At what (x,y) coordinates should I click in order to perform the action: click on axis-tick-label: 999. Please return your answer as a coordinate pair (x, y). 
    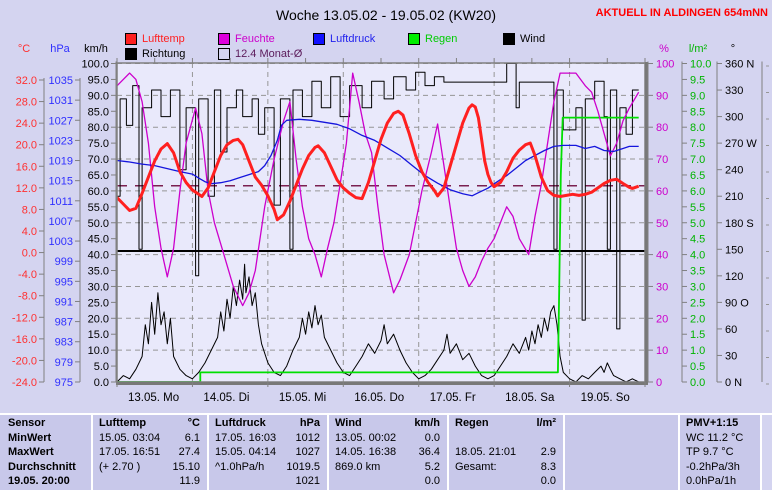
    Looking at the image, I should click on (64, 262).